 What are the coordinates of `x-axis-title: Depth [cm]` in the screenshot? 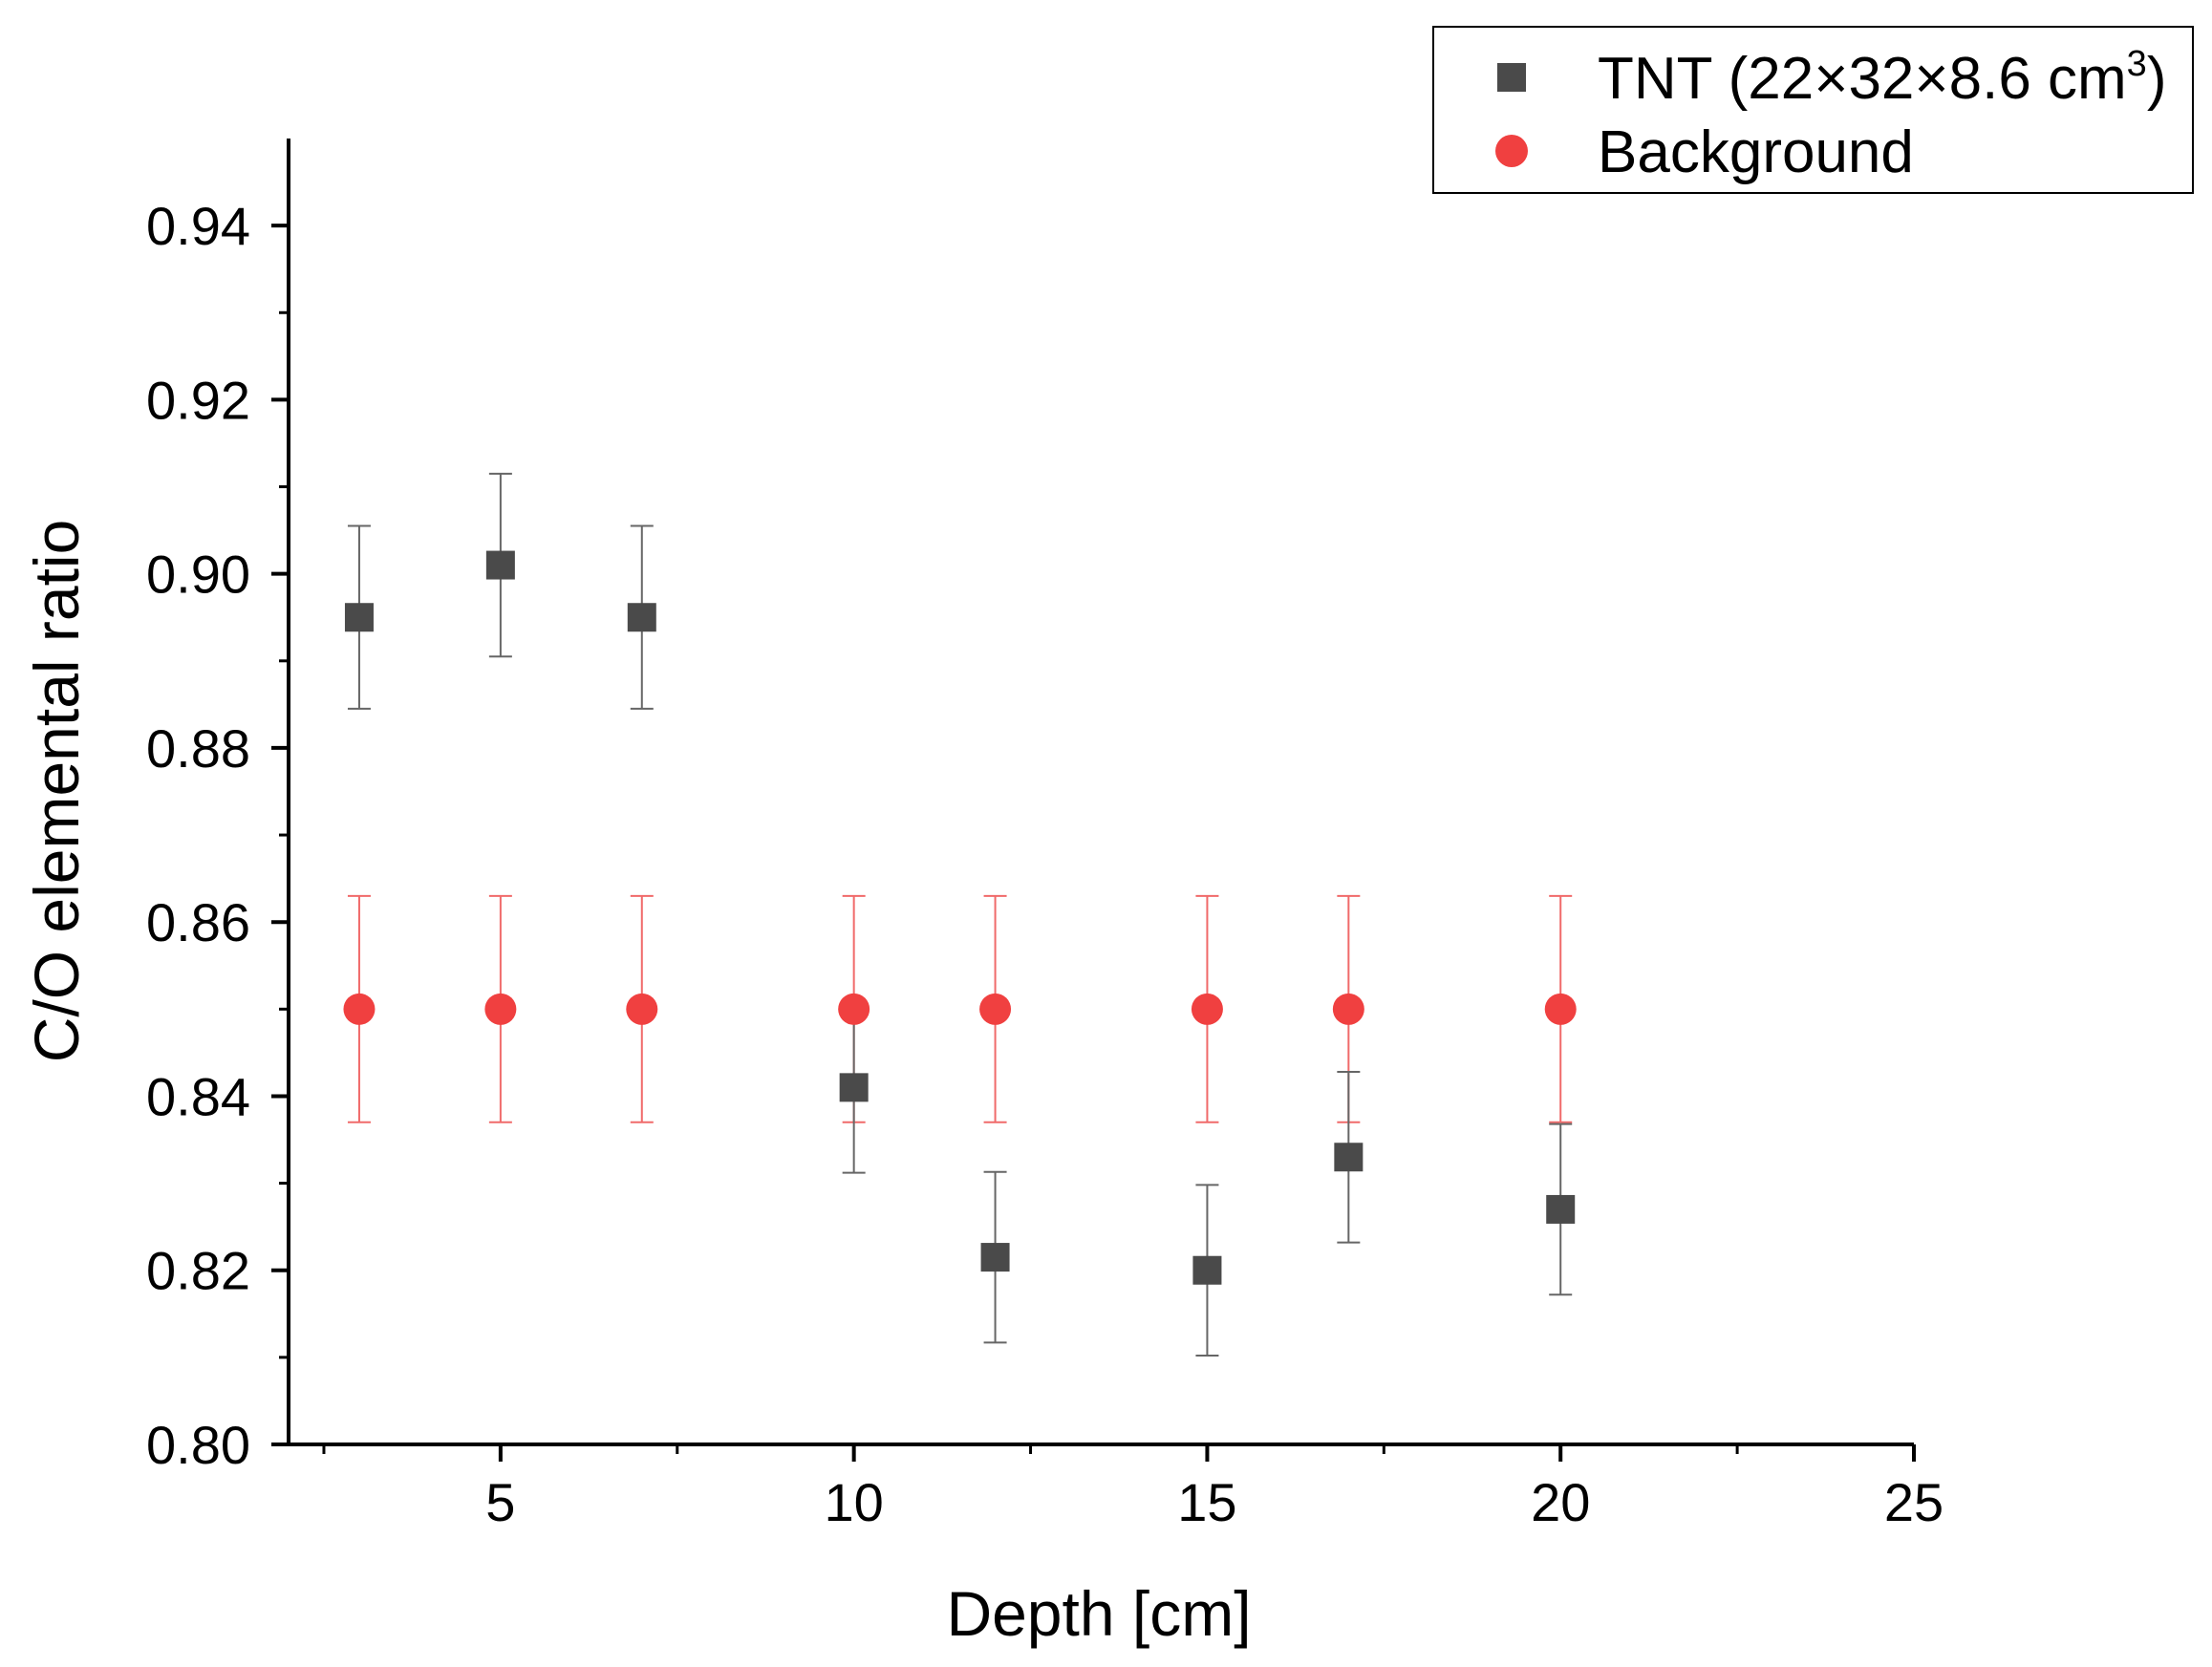 It's located at (1098, 1614).